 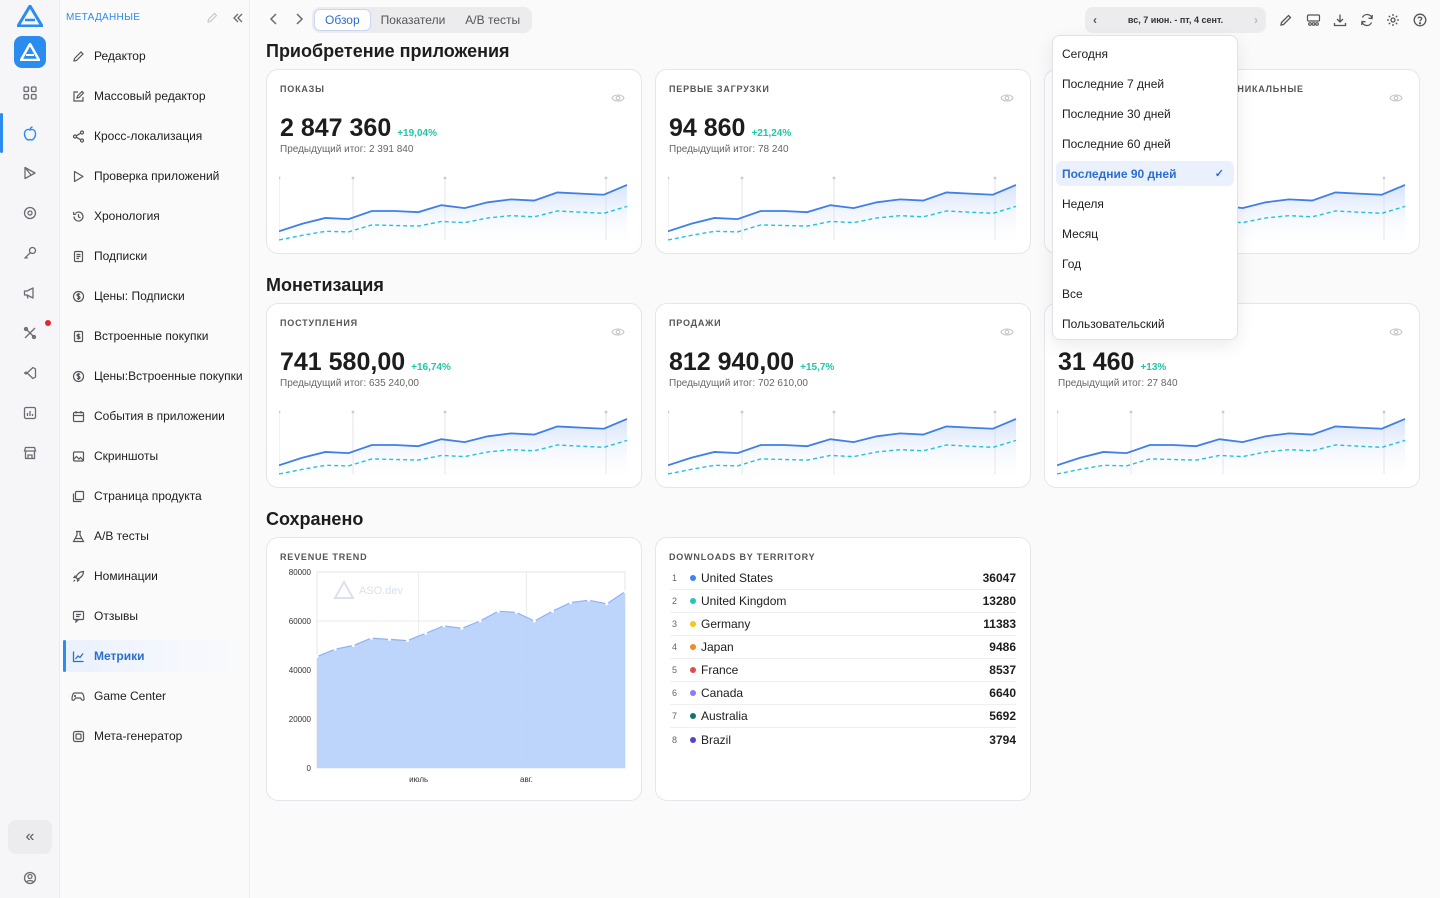 What do you see at coordinates (154, 696) in the screenshot?
I see `sidebar-item-game-center: Game Center` at bounding box center [154, 696].